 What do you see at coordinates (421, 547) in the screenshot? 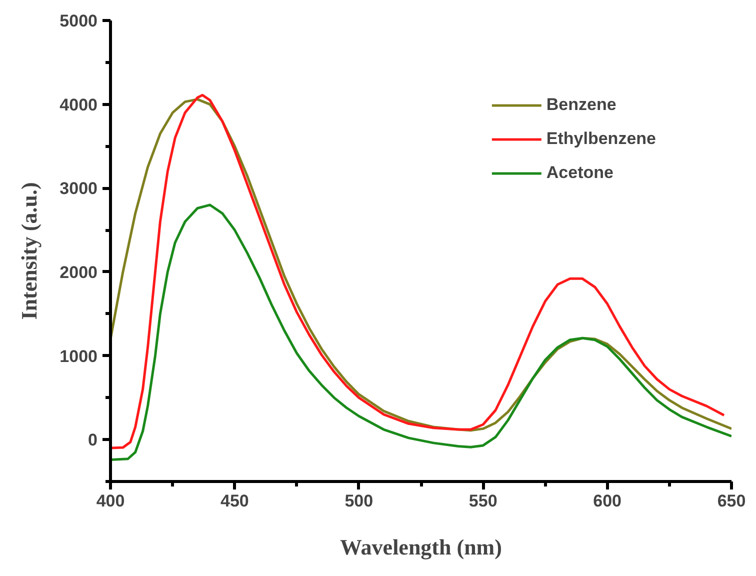
I see `x-axis-title: Wavelength (nm)` at bounding box center [421, 547].